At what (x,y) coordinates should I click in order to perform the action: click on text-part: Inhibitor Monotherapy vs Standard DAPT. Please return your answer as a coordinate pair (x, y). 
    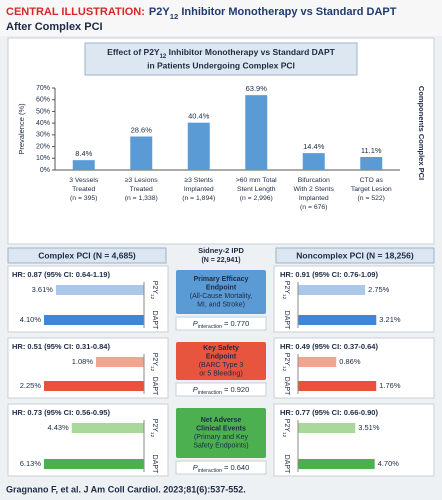
    Looking at the image, I should click on (250, 52).